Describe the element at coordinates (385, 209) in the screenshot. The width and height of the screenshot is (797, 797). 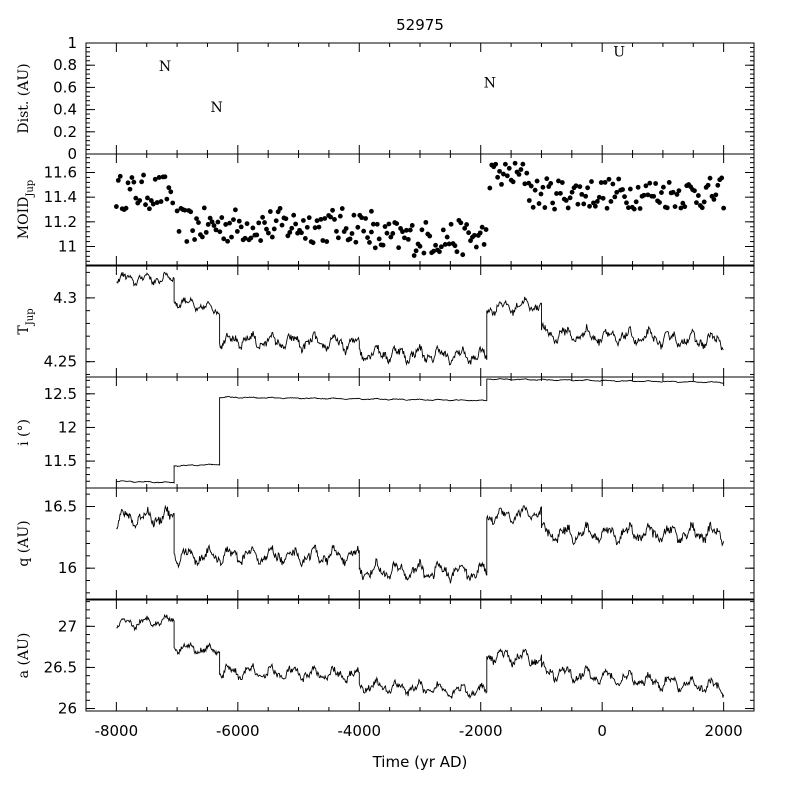
I see `panel-moid: 11 11.2 11.4 11.6 MOIDJup` at that location.